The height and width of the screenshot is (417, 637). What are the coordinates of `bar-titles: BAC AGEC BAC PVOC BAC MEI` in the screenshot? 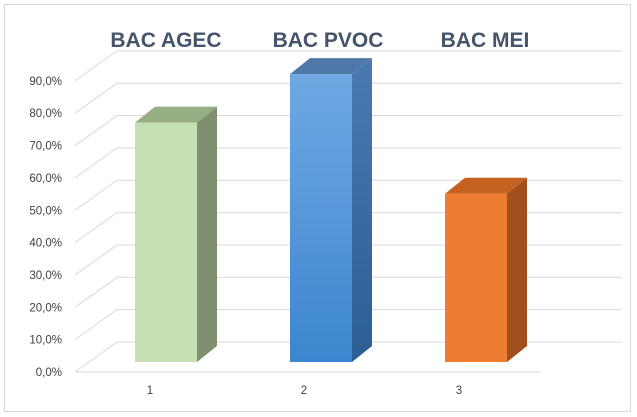 It's located at (319, 40).